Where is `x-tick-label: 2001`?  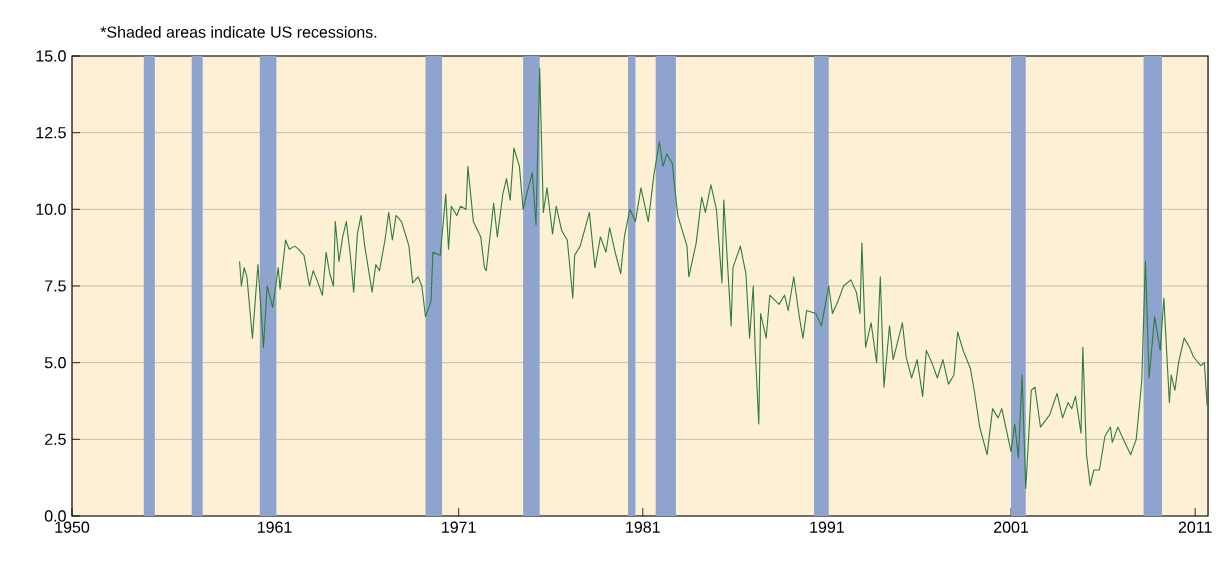
x-tick-label: 2001 is located at coordinates (1011, 527).